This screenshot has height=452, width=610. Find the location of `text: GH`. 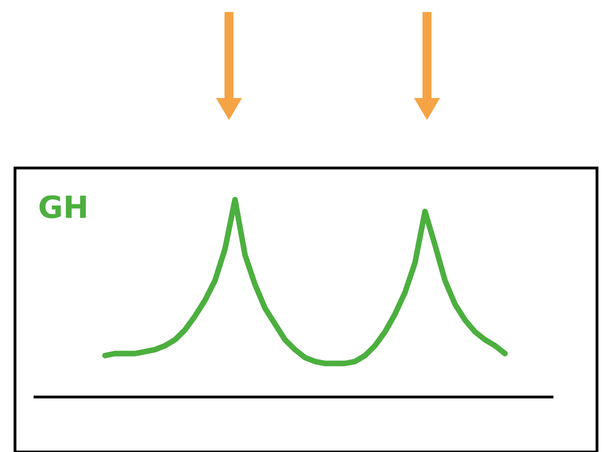

text: GH is located at coordinates (63, 206).